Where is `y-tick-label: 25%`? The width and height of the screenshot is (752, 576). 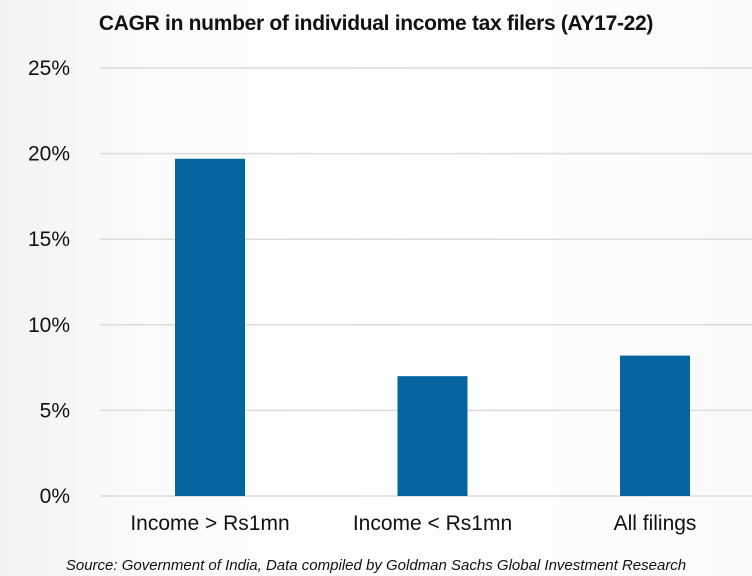
y-tick-label: 25% is located at coordinates (49, 68).